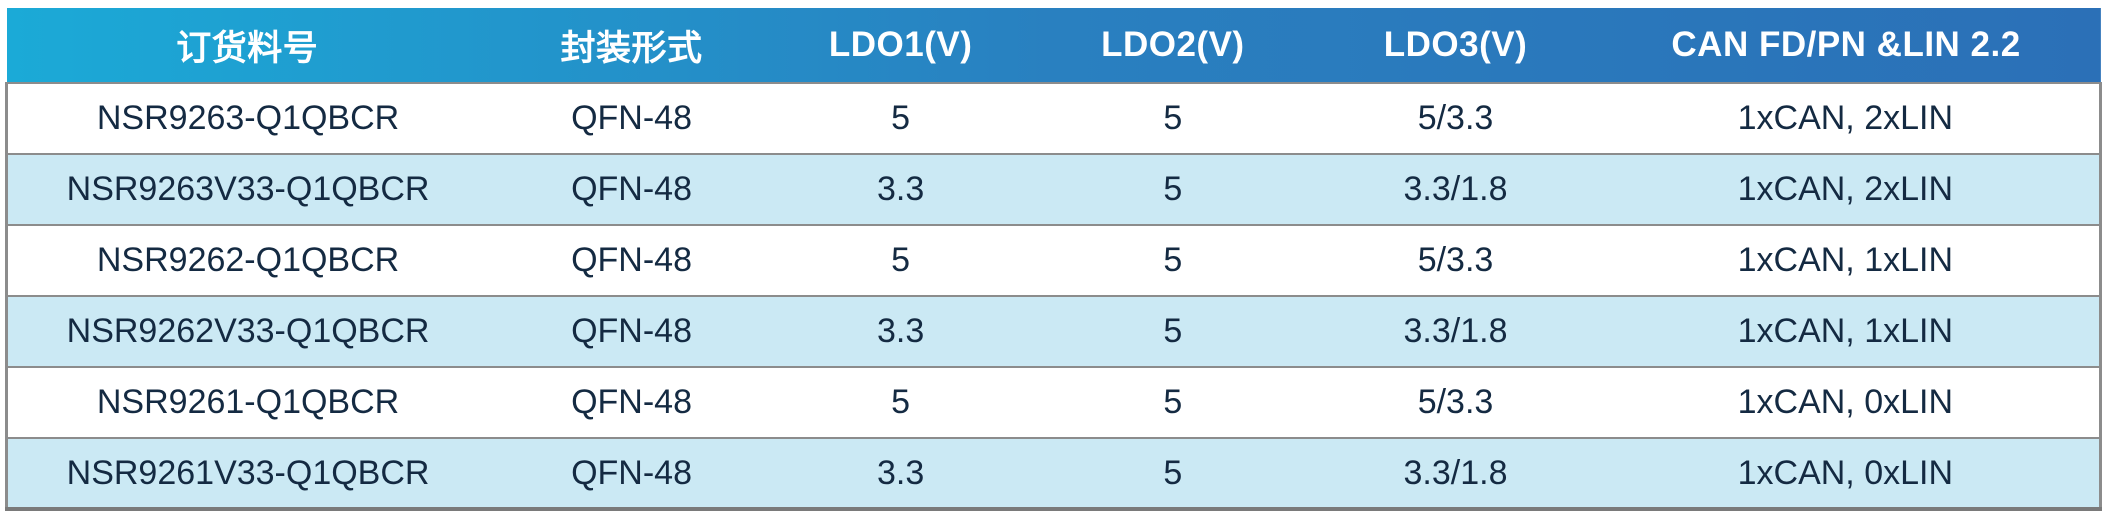  I want to click on cell-part-number: NSR9261V33-Q1QBCR, so click(247, 474).